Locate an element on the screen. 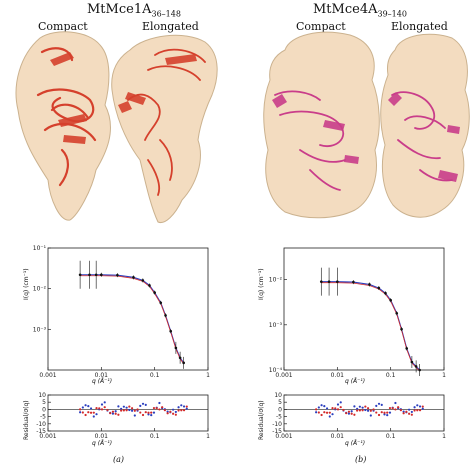  x-tick-label-0-2: 0.1 is located at coordinates (155, 375).